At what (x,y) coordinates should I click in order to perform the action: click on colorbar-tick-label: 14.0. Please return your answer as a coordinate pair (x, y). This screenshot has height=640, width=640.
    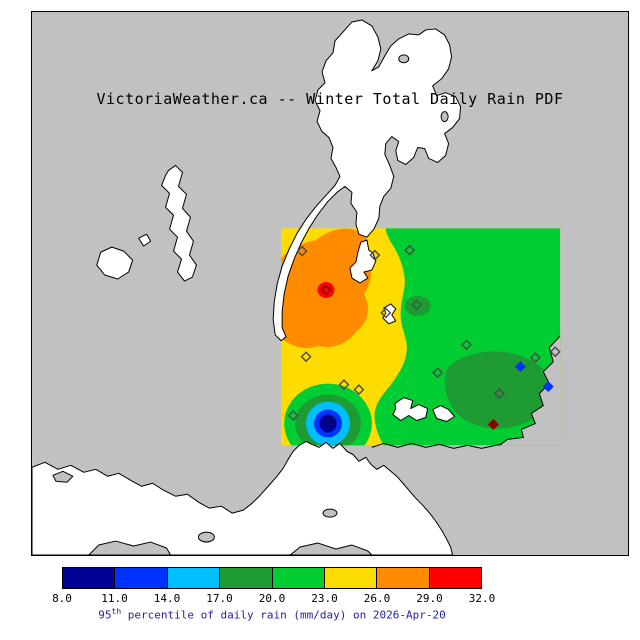
    Looking at the image, I should click on (167, 598).